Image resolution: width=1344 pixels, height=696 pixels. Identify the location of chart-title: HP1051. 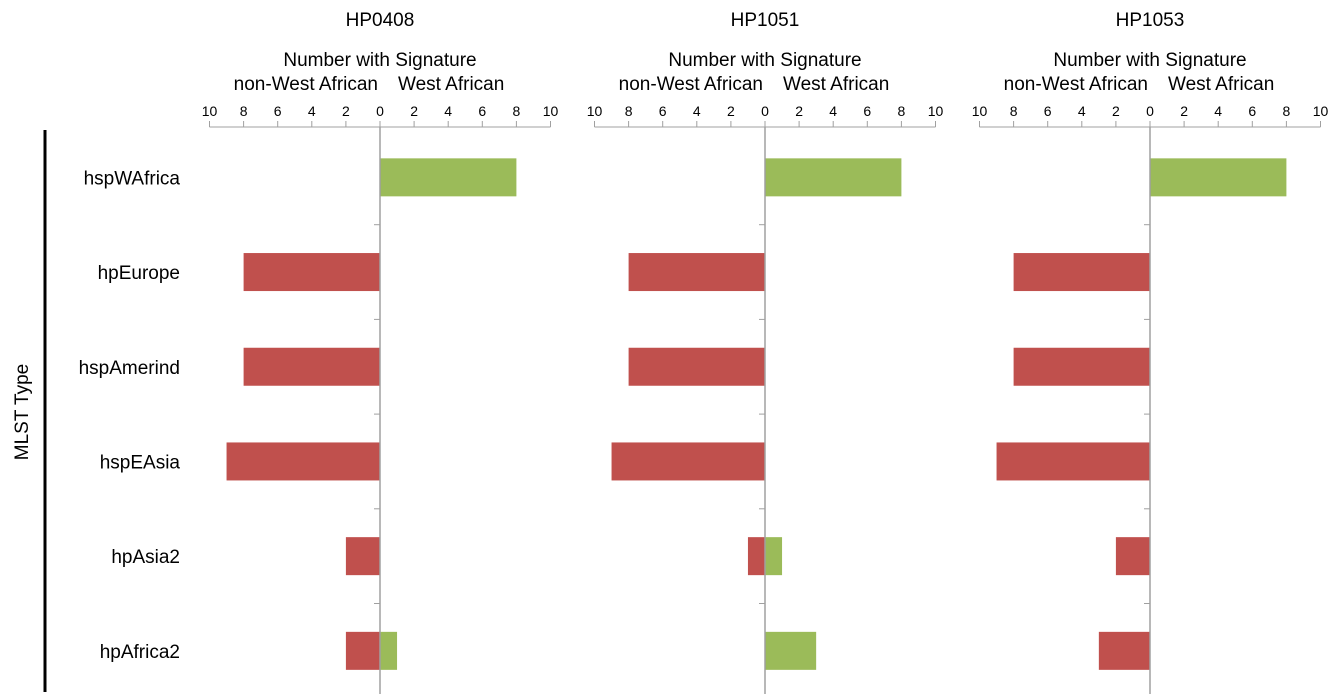
(765, 20).